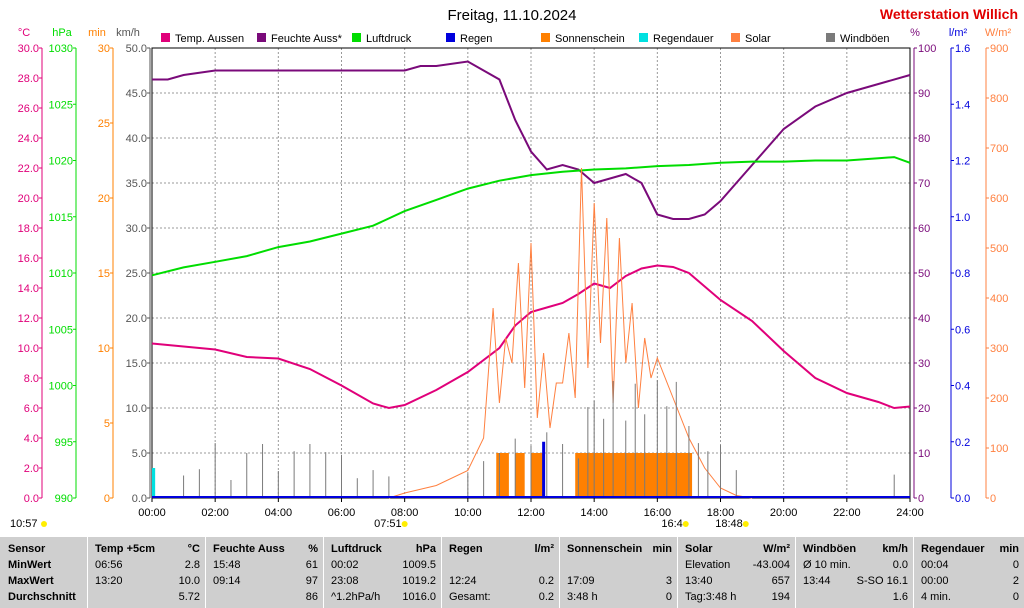 Image resolution: width=1024 pixels, height=608 pixels. I want to click on humidity-tick-label: 40, so click(924, 319).